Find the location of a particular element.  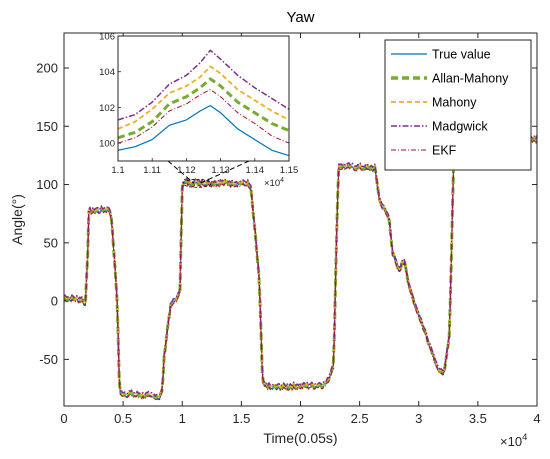

y-tick-label: 0 is located at coordinates (54, 301).